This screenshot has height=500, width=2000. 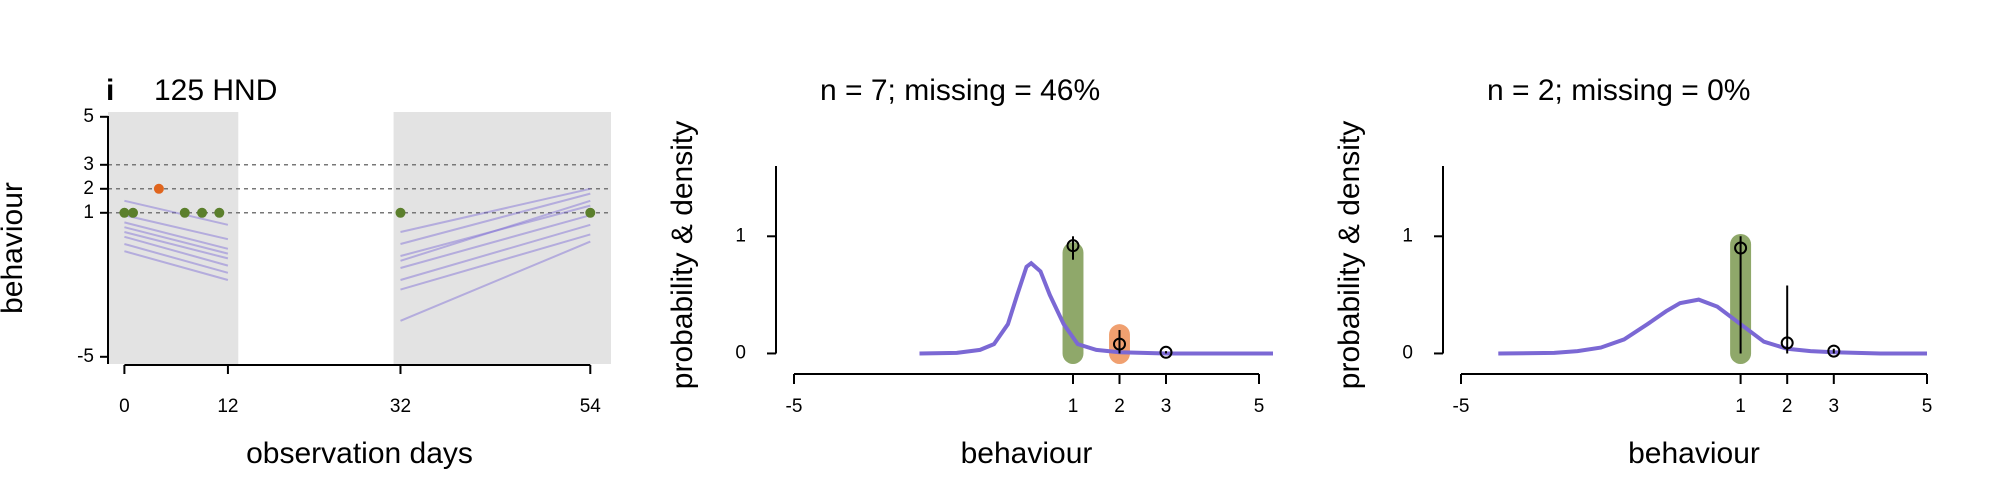 What do you see at coordinates (14, 248) in the screenshot?
I see `y-axis-title: behaviour` at bounding box center [14, 248].